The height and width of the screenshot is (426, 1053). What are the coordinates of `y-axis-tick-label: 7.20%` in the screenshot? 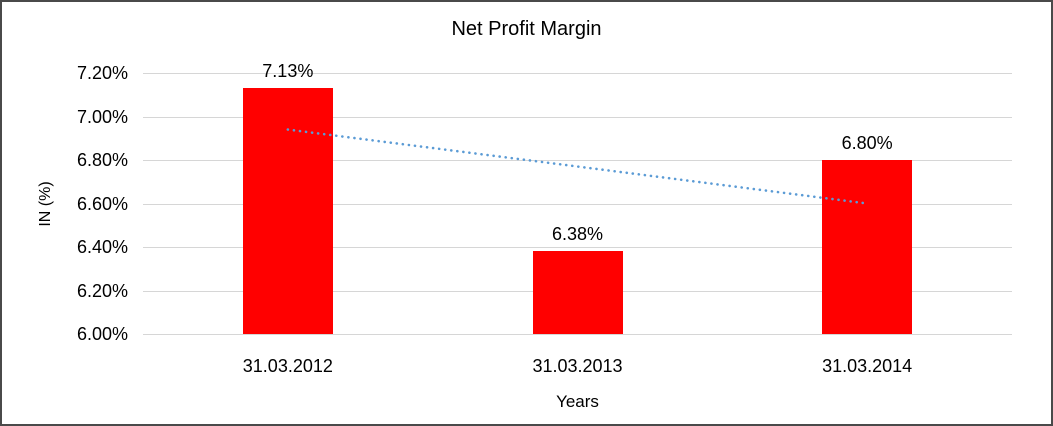 It's located at (102, 73).